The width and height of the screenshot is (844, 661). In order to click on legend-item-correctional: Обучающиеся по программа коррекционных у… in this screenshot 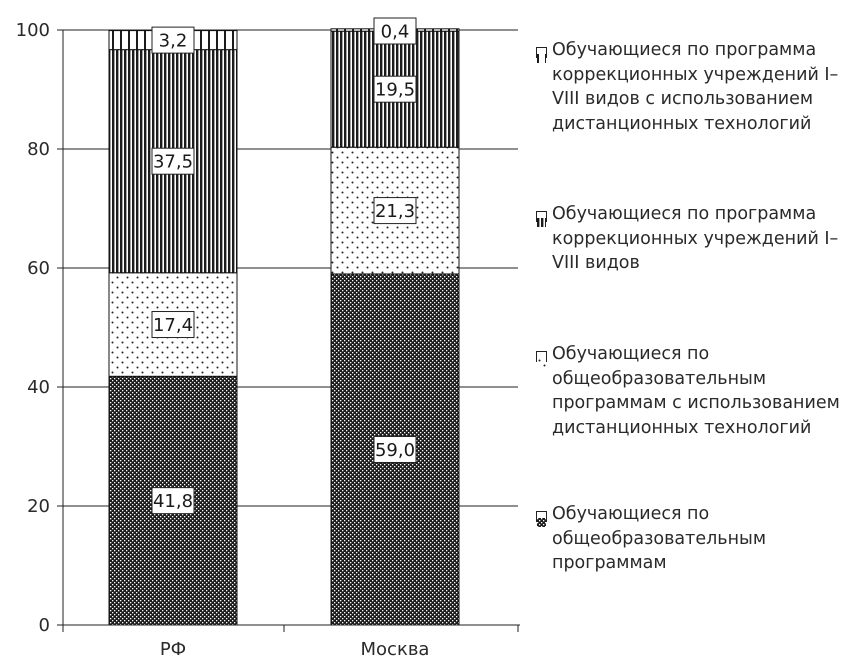, I will do `click(690, 239)`.